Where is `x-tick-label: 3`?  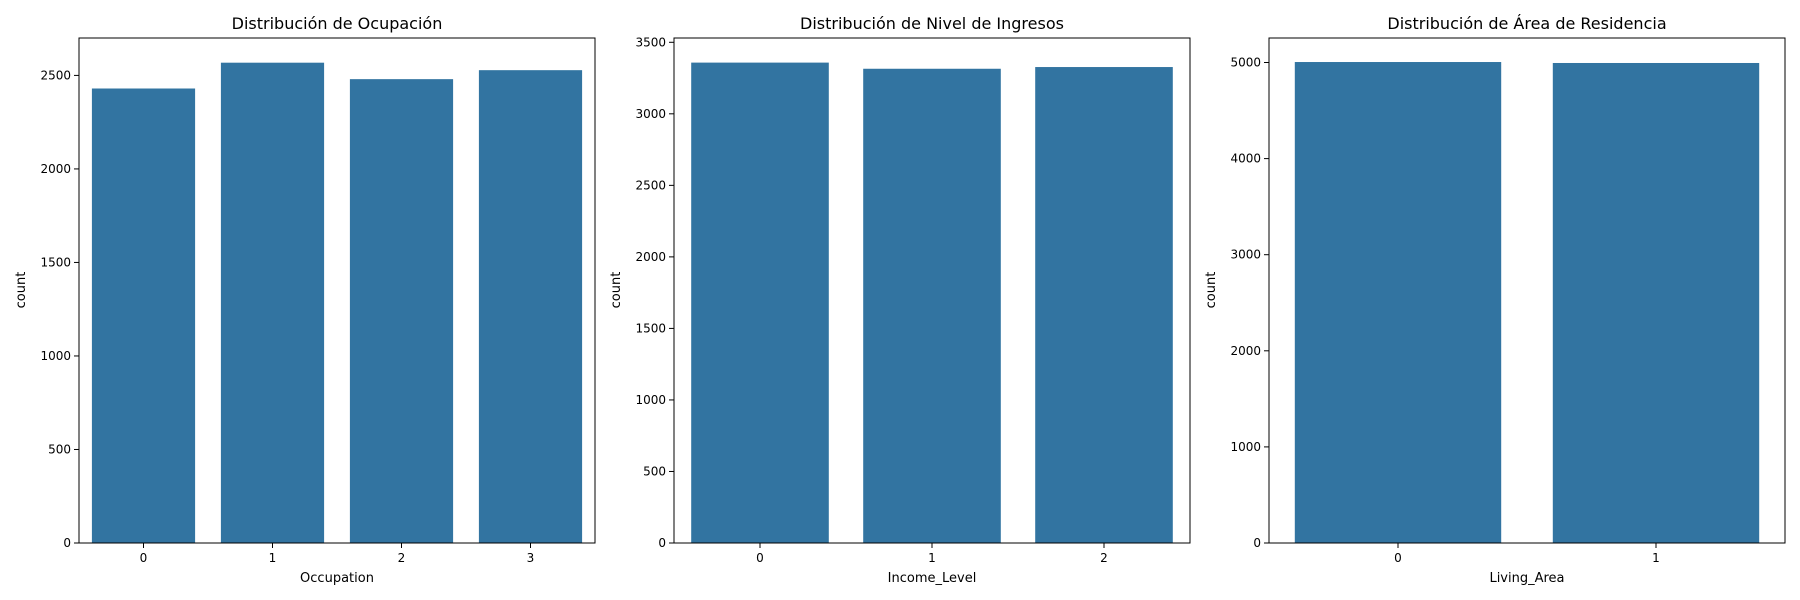 x-tick-label: 3 is located at coordinates (531, 558).